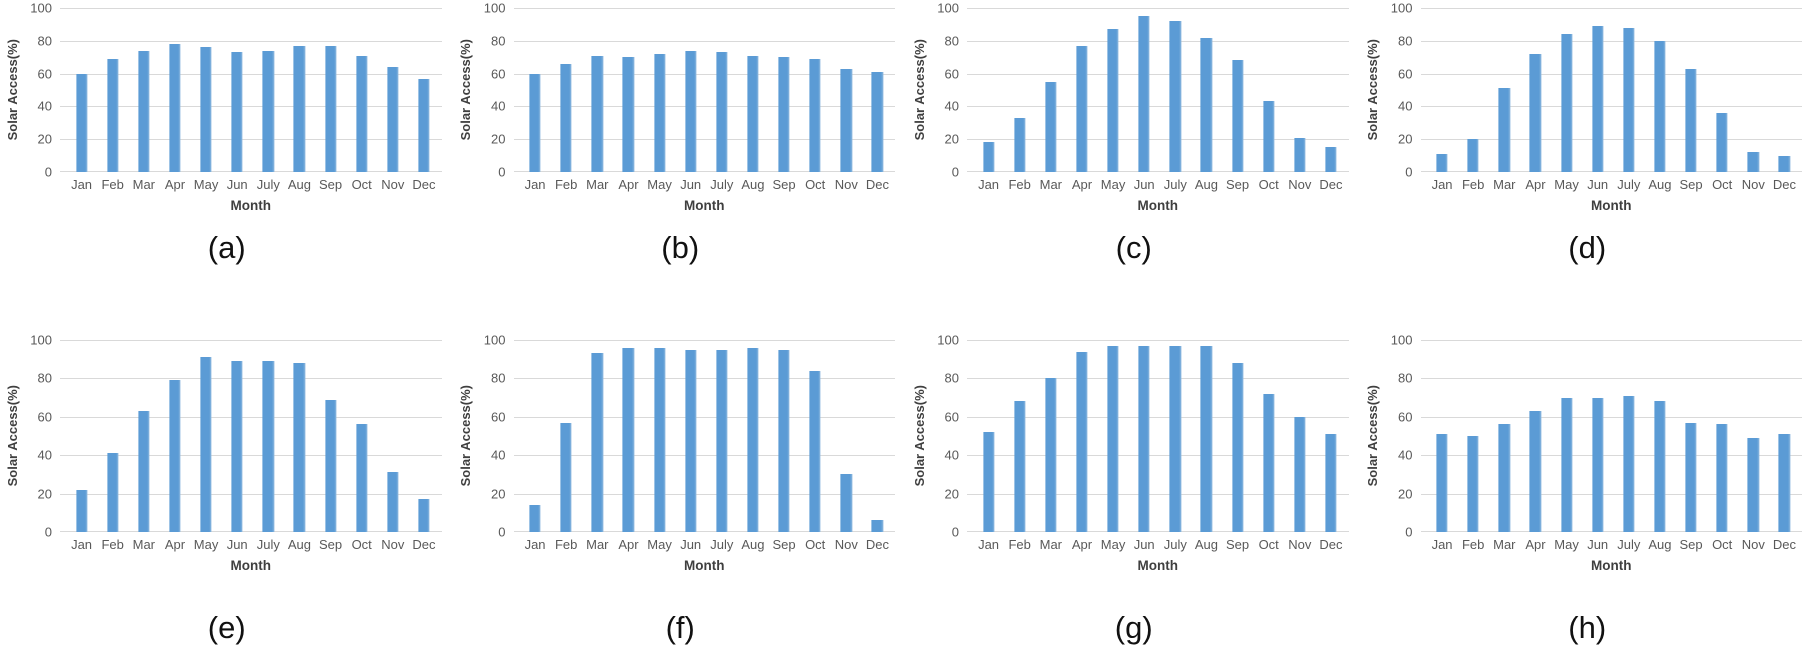  Describe the element at coordinates (949, 90) in the screenshot. I see `y-axis-ticks: 100 80 60 40 20 0` at that location.